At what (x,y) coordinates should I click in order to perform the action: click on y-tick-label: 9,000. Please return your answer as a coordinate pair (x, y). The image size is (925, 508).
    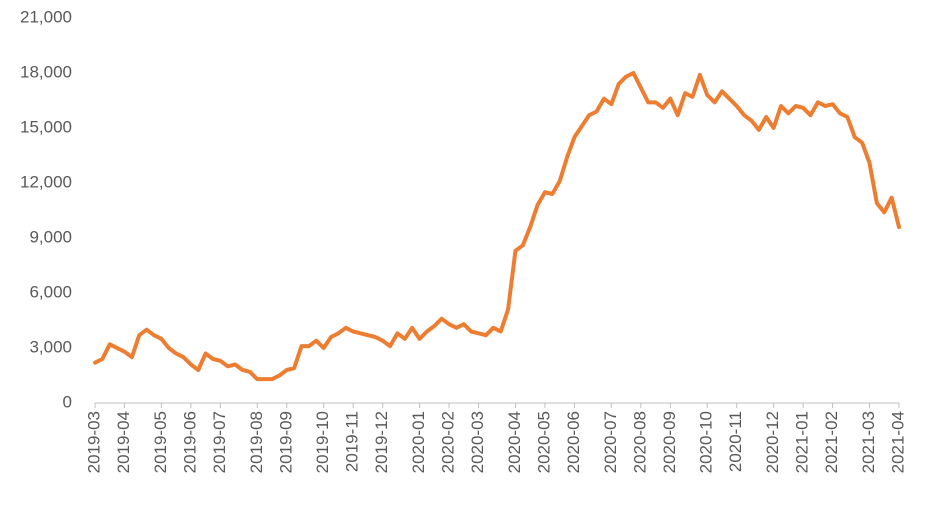
    Looking at the image, I should click on (50, 236).